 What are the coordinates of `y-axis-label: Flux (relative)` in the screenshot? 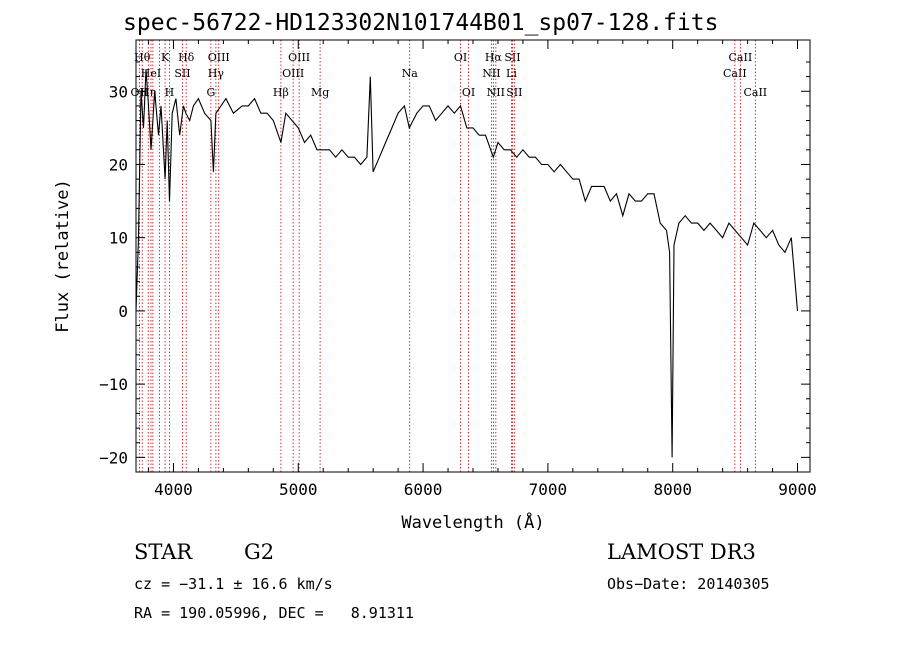 It's located at (63, 256).